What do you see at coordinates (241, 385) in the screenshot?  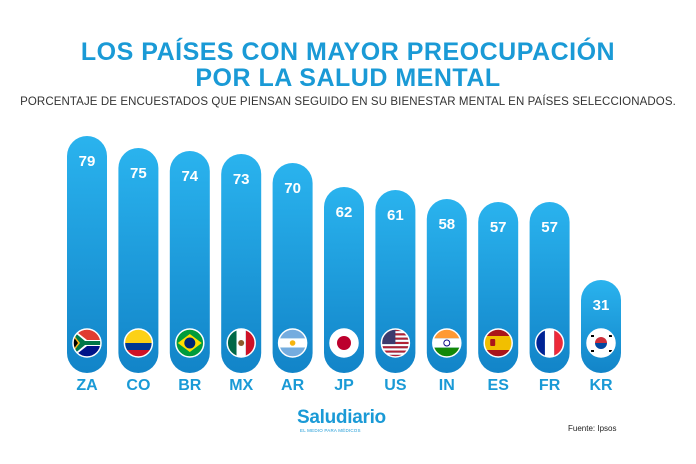 I see `tick-label-mx: MX` at bounding box center [241, 385].